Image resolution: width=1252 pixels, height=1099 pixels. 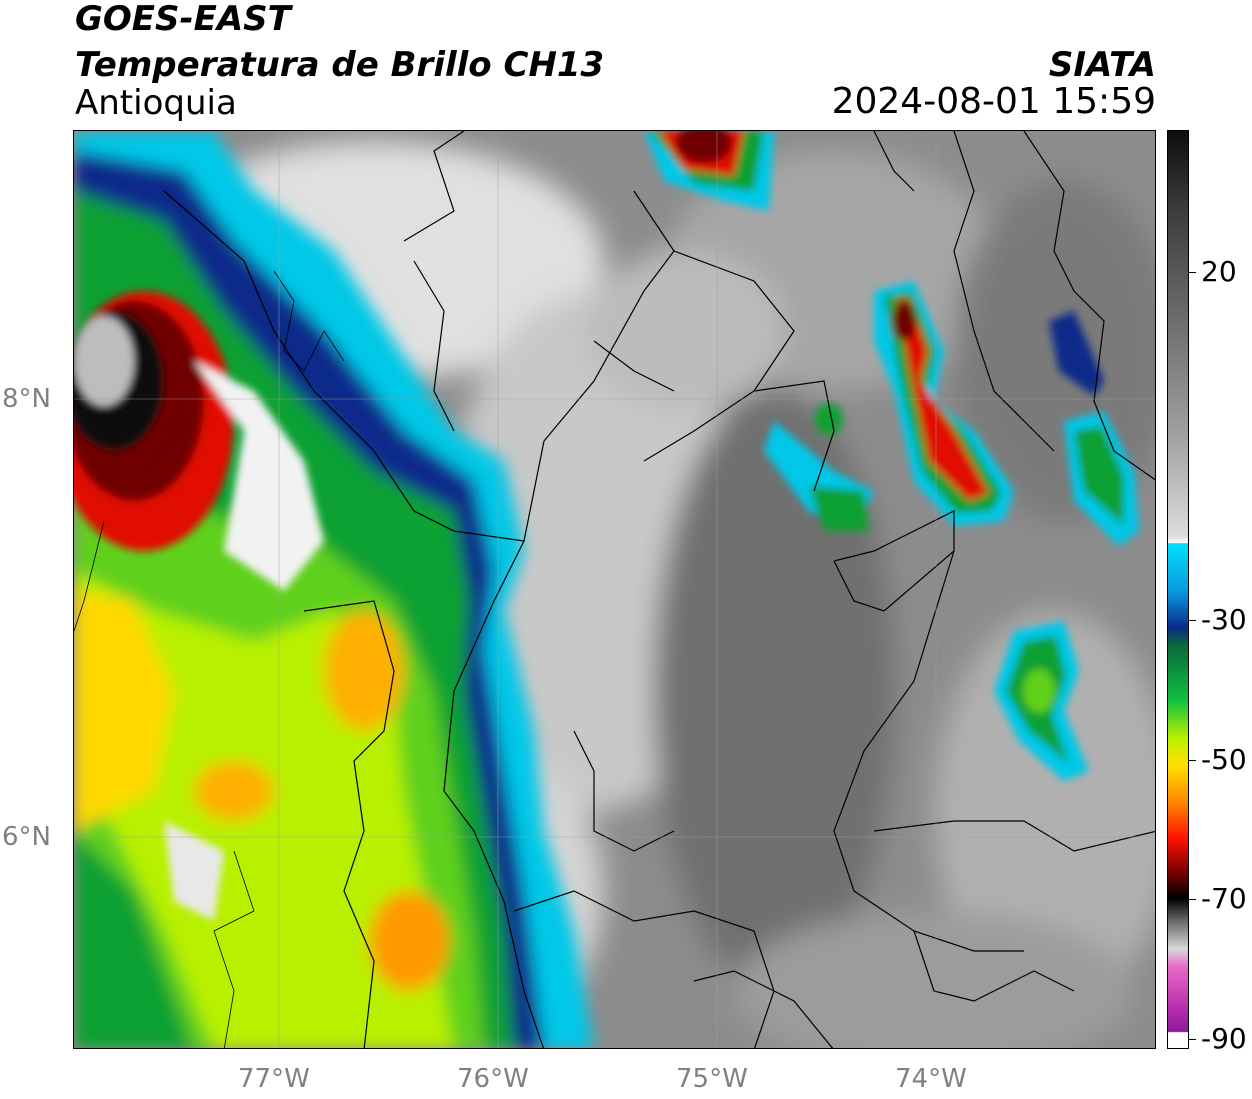 I want to click on colorbar-label: -30, so click(x=1224, y=619).